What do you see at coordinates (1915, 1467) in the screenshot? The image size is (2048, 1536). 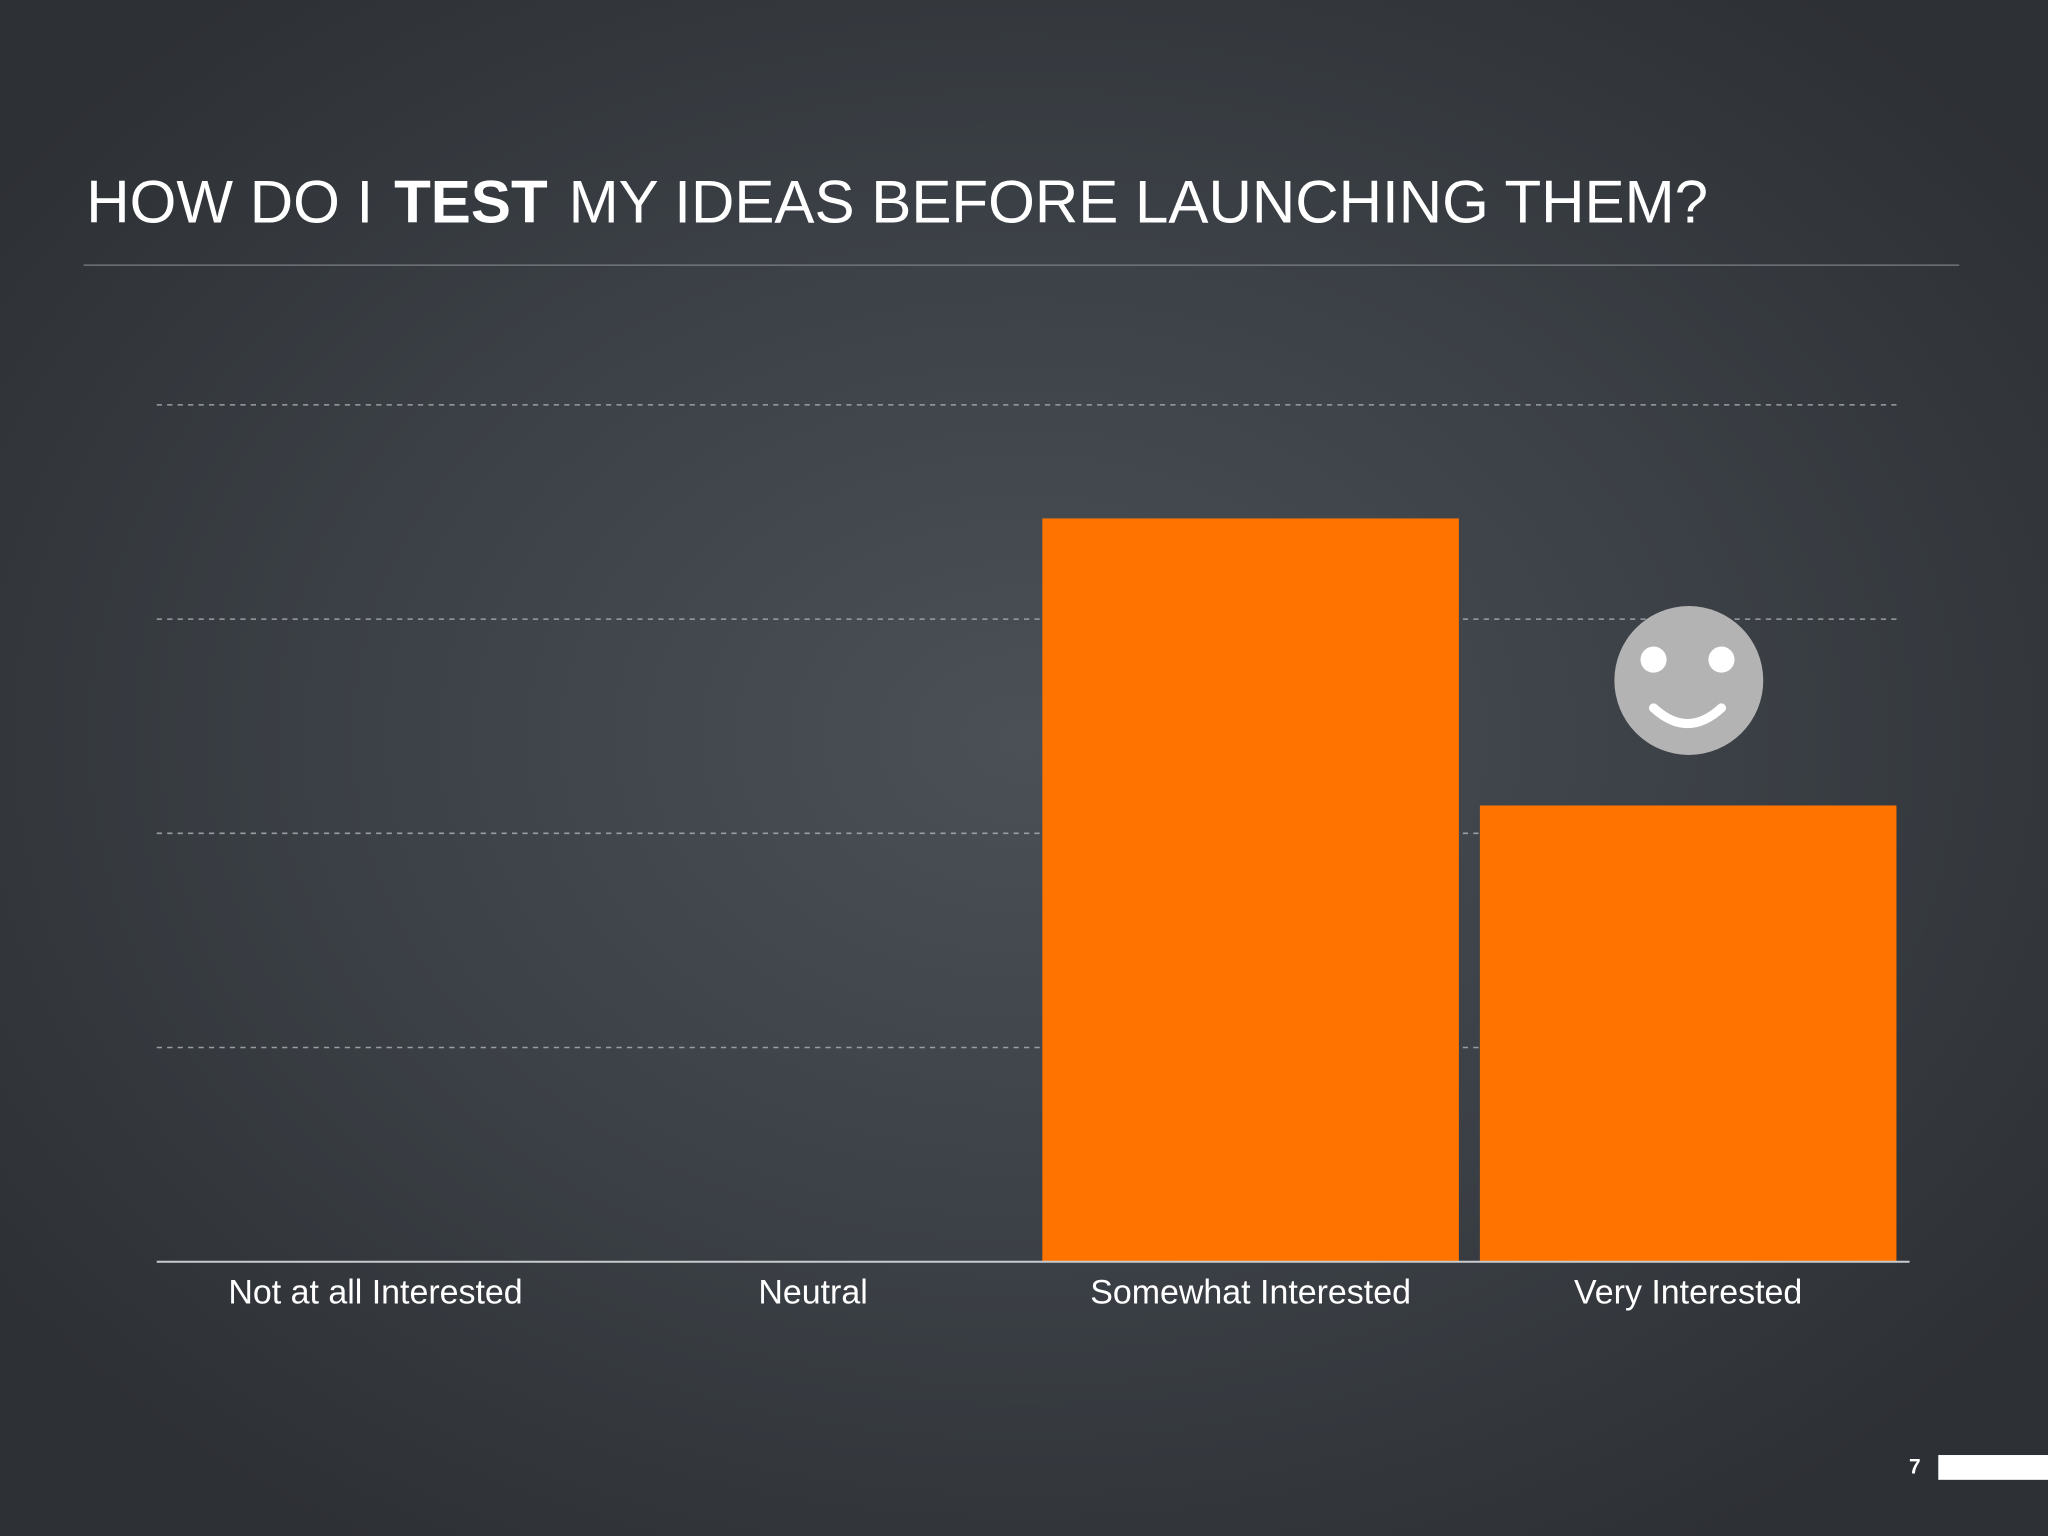 I see `page-number: 7` at bounding box center [1915, 1467].